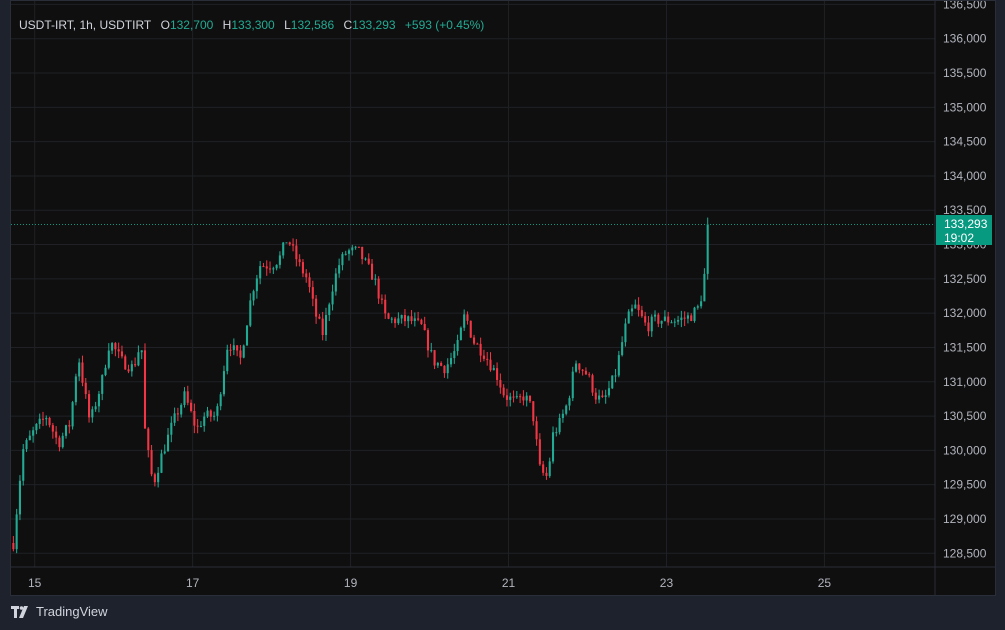 The height and width of the screenshot is (630, 1005). I want to click on last-price-tag: 133,293 19:02, so click(964, 230).